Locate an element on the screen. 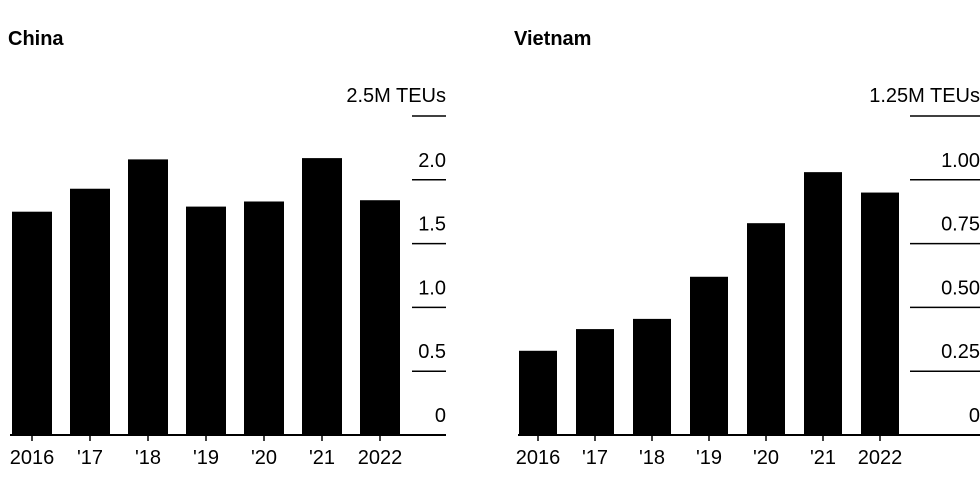 The width and height of the screenshot is (980, 492). unit-label: 2.5M TEUs is located at coordinates (396, 96).